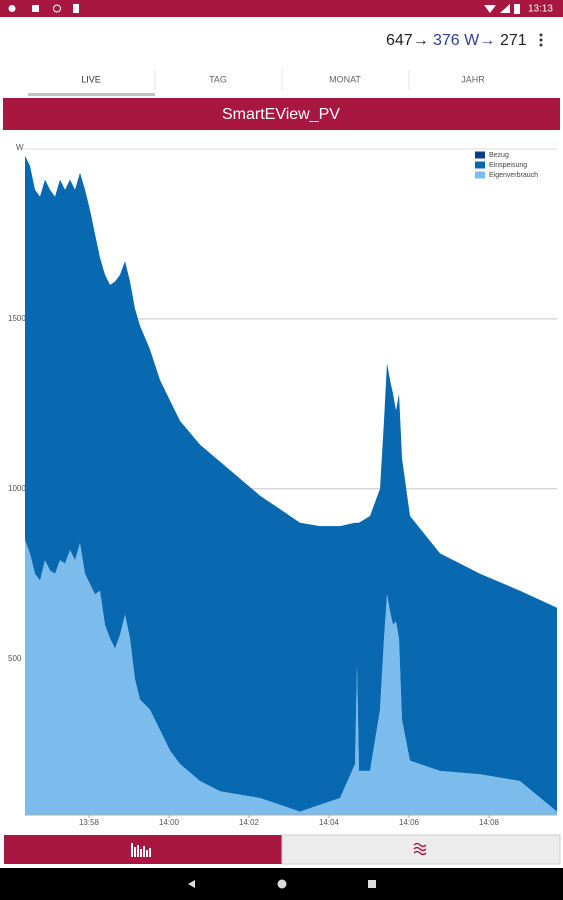 Image resolution: width=563 pixels, height=900 pixels. Describe the element at coordinates (407, 40) in the screenshot. I see `flow-in: 647→` at that location.